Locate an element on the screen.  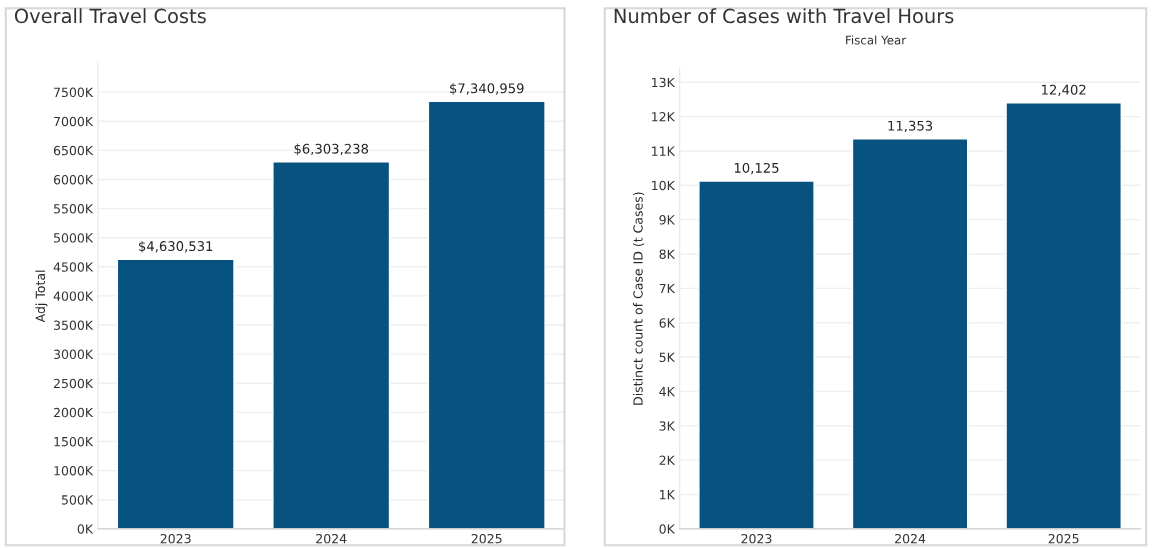
data-label: 10,125 is located at coordinates (756, 168).